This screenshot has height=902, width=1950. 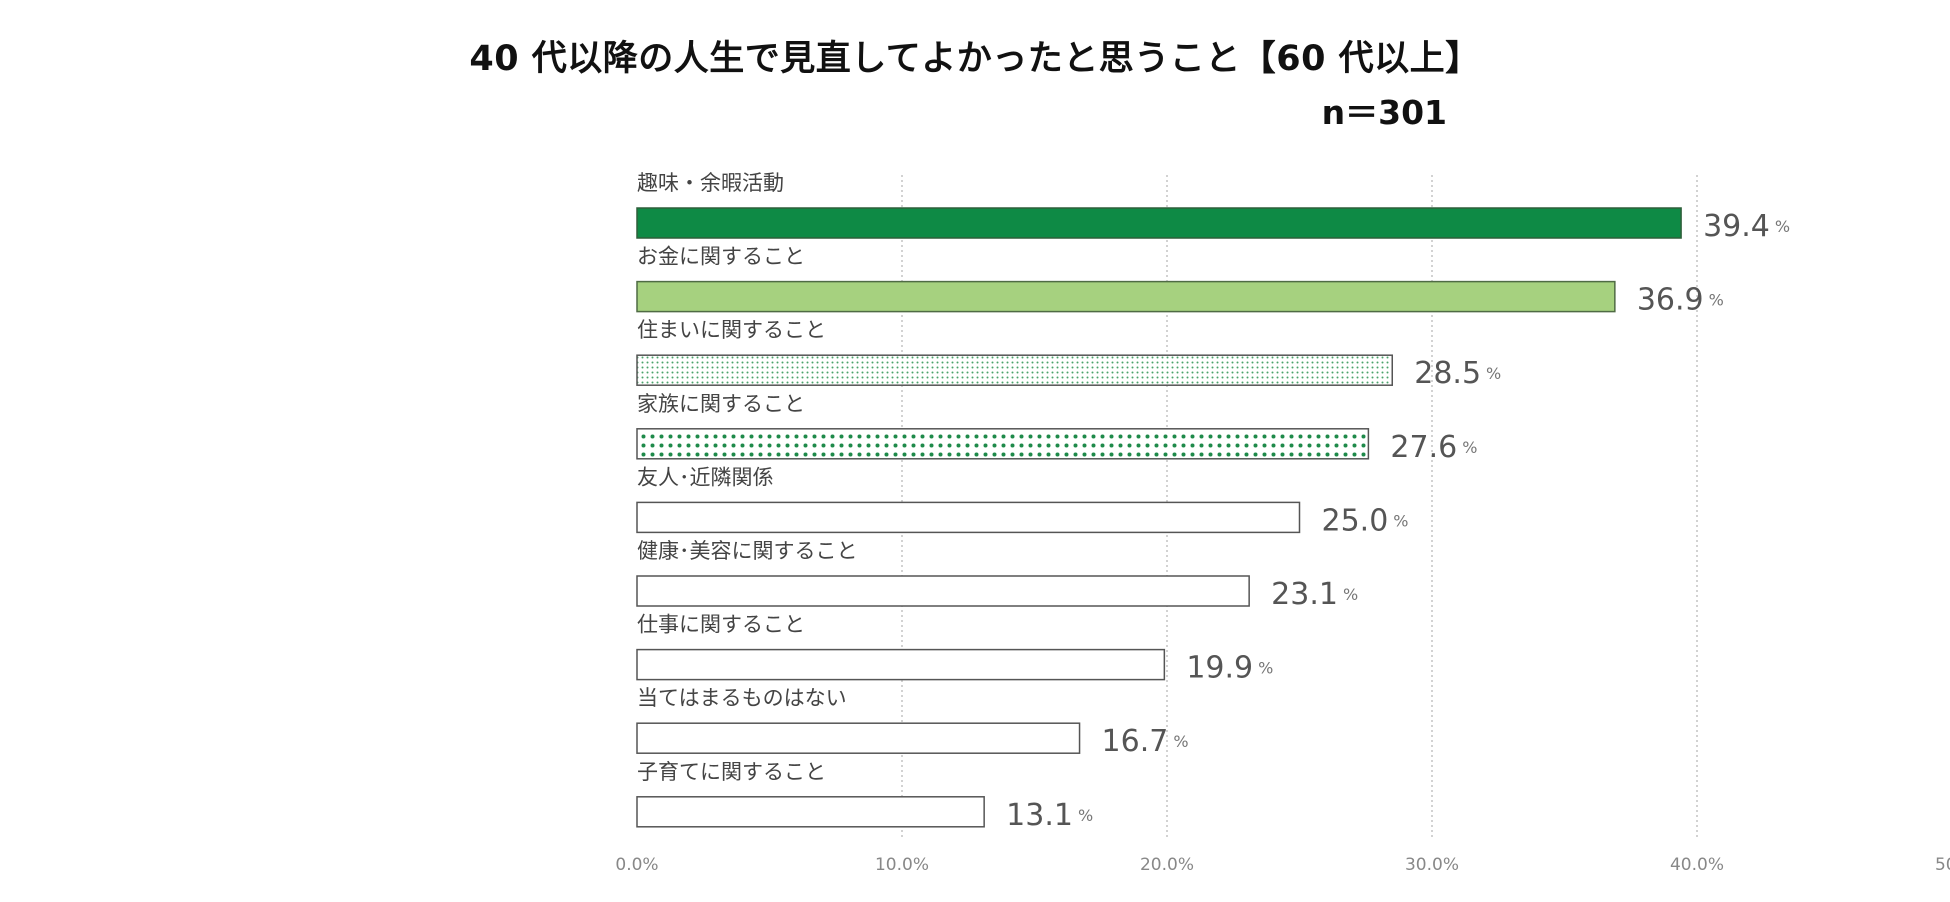 What do you see at coordinates (1167, 865) in the screenshot?
I see `x-tick-label: 20.0%` at bounding box center [1167, 865].